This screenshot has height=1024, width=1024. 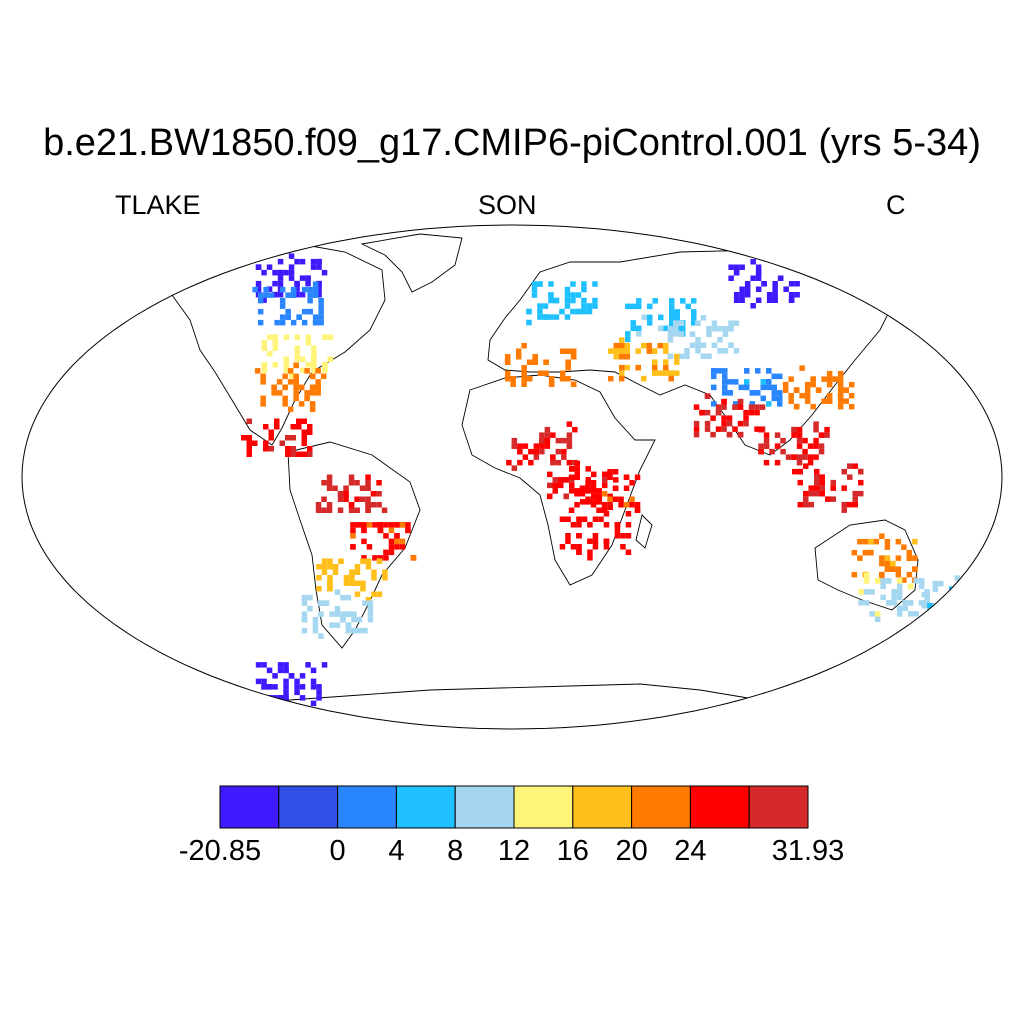 What do you see at coordinates (455, 851) in the screenshot?
I see `colorbar-tick-label: 8` at bounding box center [455, 851].